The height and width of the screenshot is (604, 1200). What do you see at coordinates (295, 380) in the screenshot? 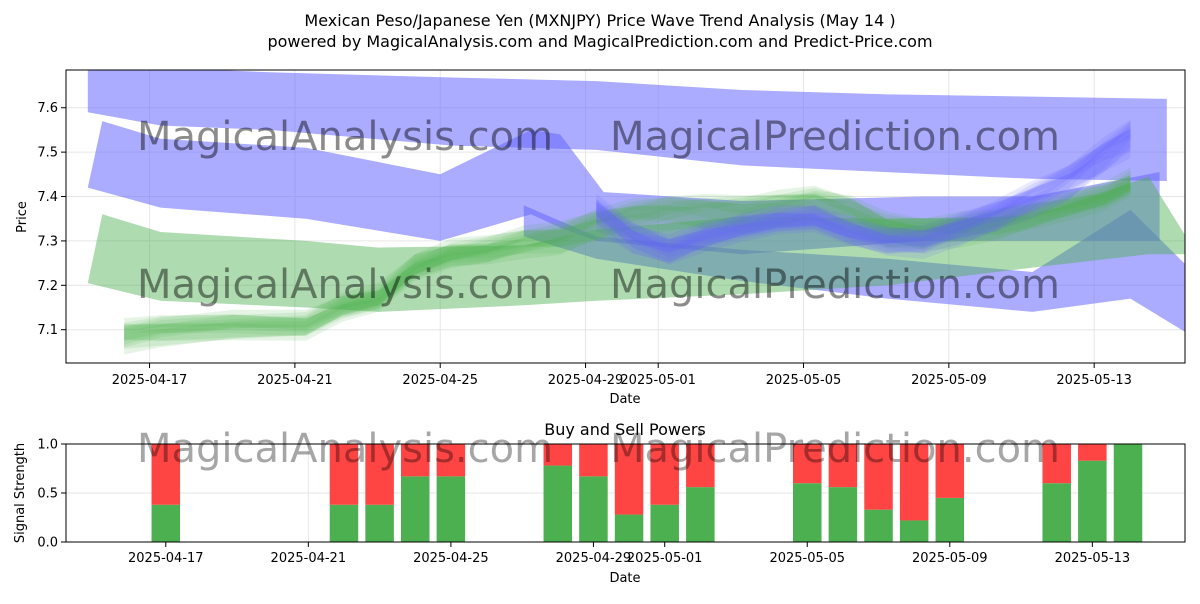
I see `price-x-tick-label: 2025-04-21` at bounding box center [295, 380].